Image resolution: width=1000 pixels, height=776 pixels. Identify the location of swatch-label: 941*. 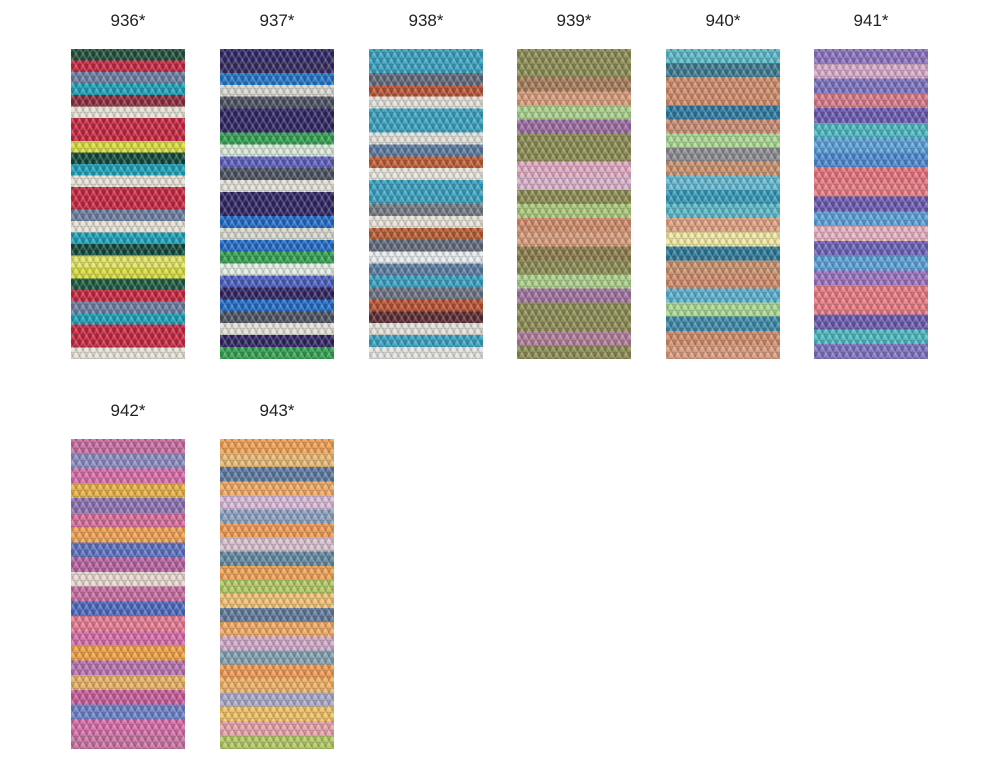
(871, 20).